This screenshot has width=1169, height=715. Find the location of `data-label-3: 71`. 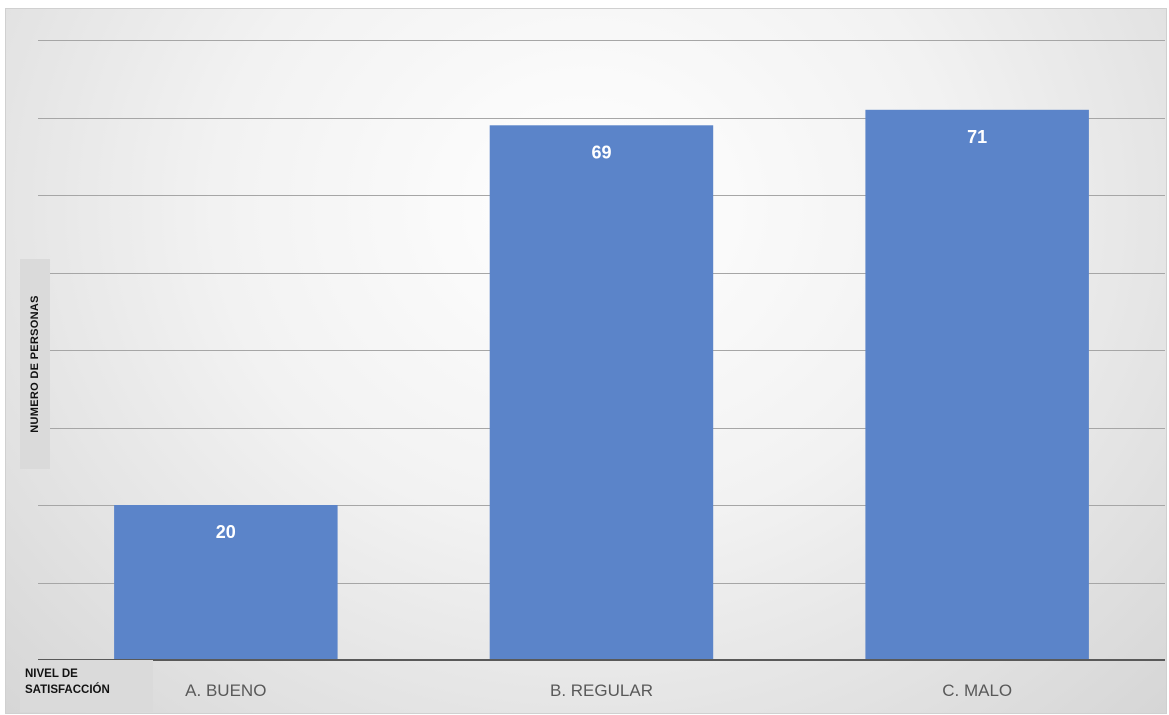

data-label-3: 71 is located at coordinates (977, 137).